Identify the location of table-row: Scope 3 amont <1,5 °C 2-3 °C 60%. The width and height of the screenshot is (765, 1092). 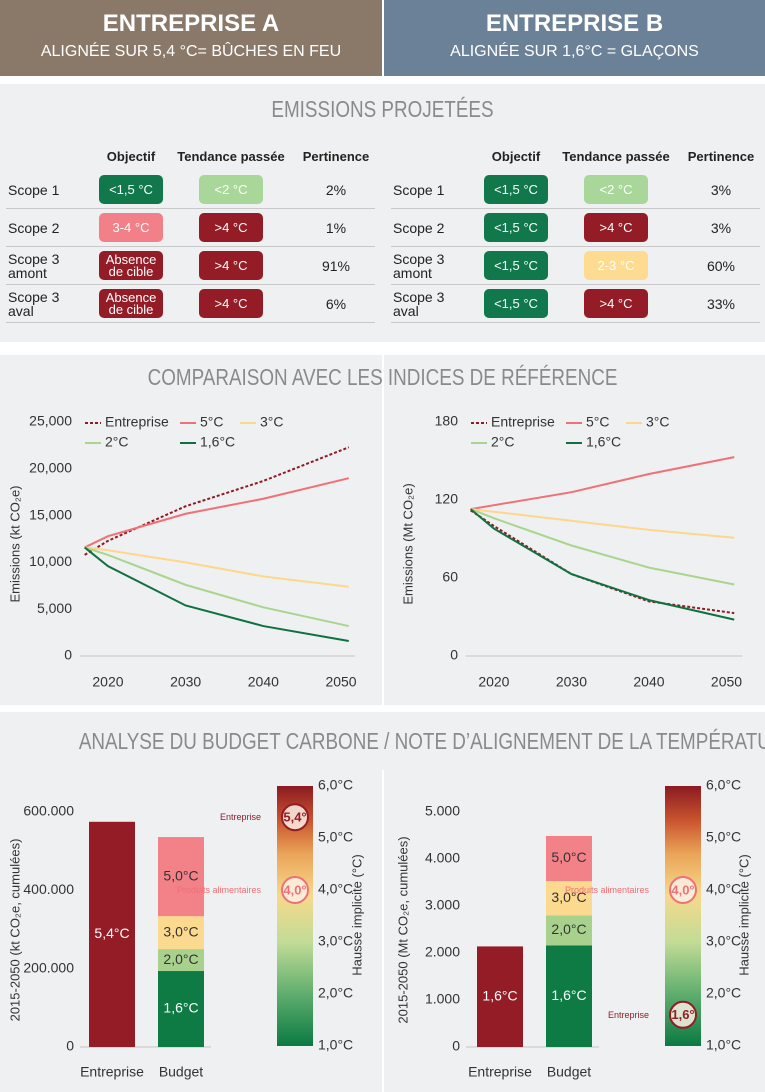
(575, 266).